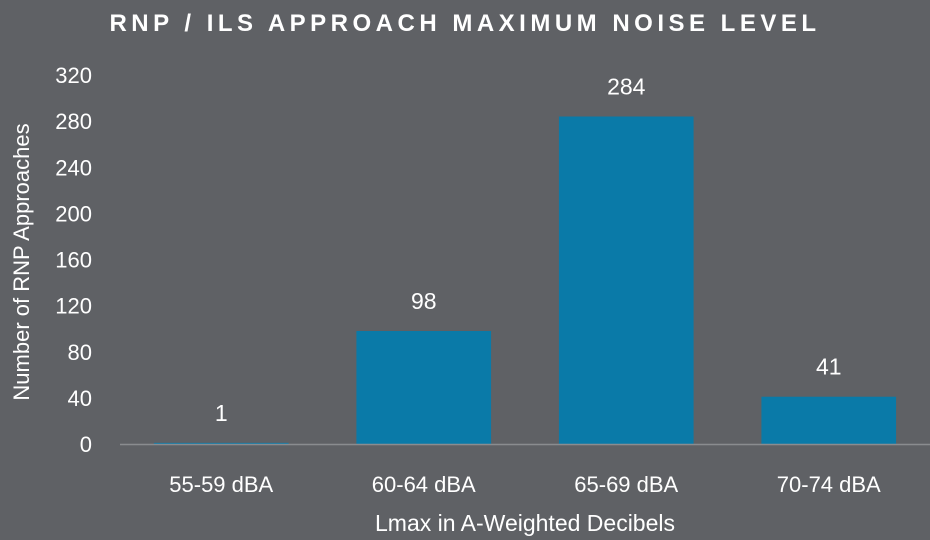  What do you see at coordinates (525, 523) in the screenshot?
I see `x-axis-label: Lmax in A-Weighted Decibels` at bounding box center [525, 523].